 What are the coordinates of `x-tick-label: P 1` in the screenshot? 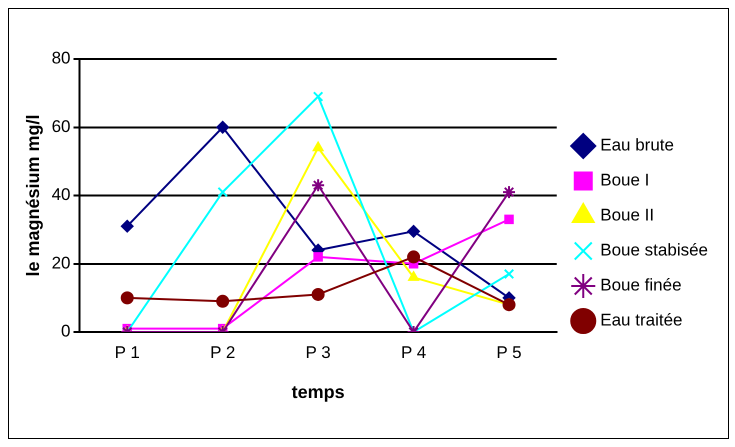 It's located at (127, 352).